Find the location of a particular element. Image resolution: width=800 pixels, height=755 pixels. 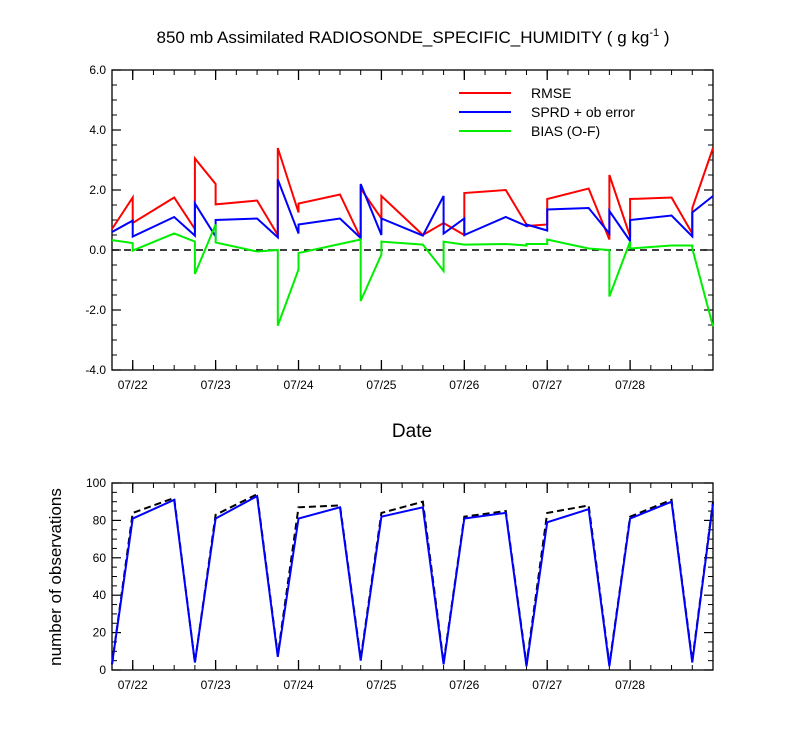

chart-title-units-sup: -1 is located at coordinates (654, 33).